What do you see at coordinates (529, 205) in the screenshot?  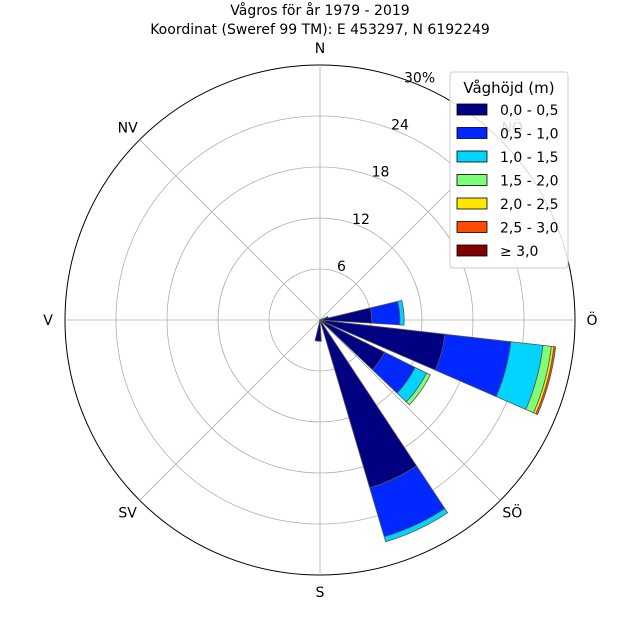 I see `legend-label: 2,0 - 2,5` at bounding box center [529, 205].